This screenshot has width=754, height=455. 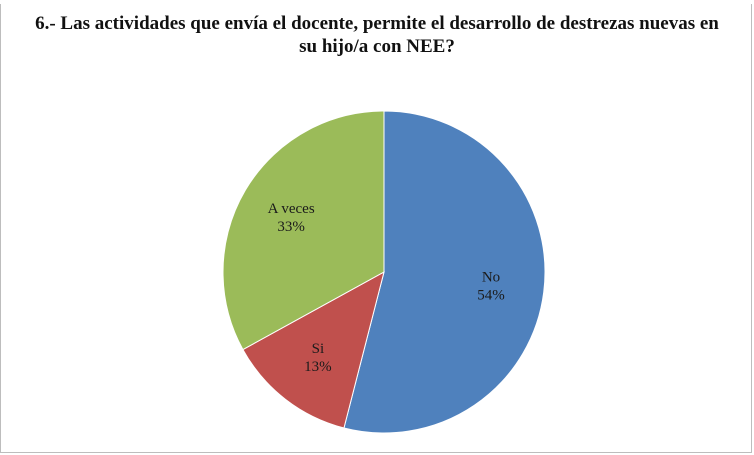 I want to click on slice-percent-a-veces: 33%, so click(x=291, y=227).